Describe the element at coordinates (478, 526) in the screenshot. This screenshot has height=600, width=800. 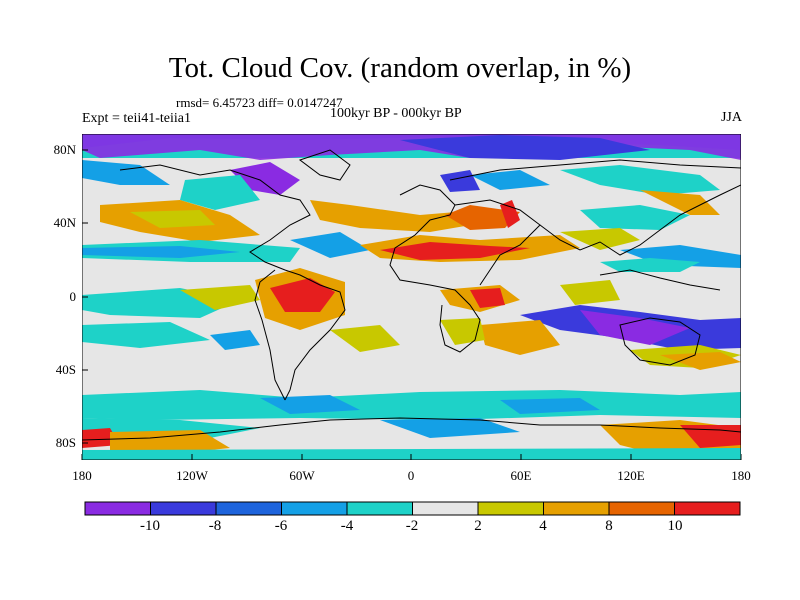
I see `colorbar-label-6: 2` at that location.